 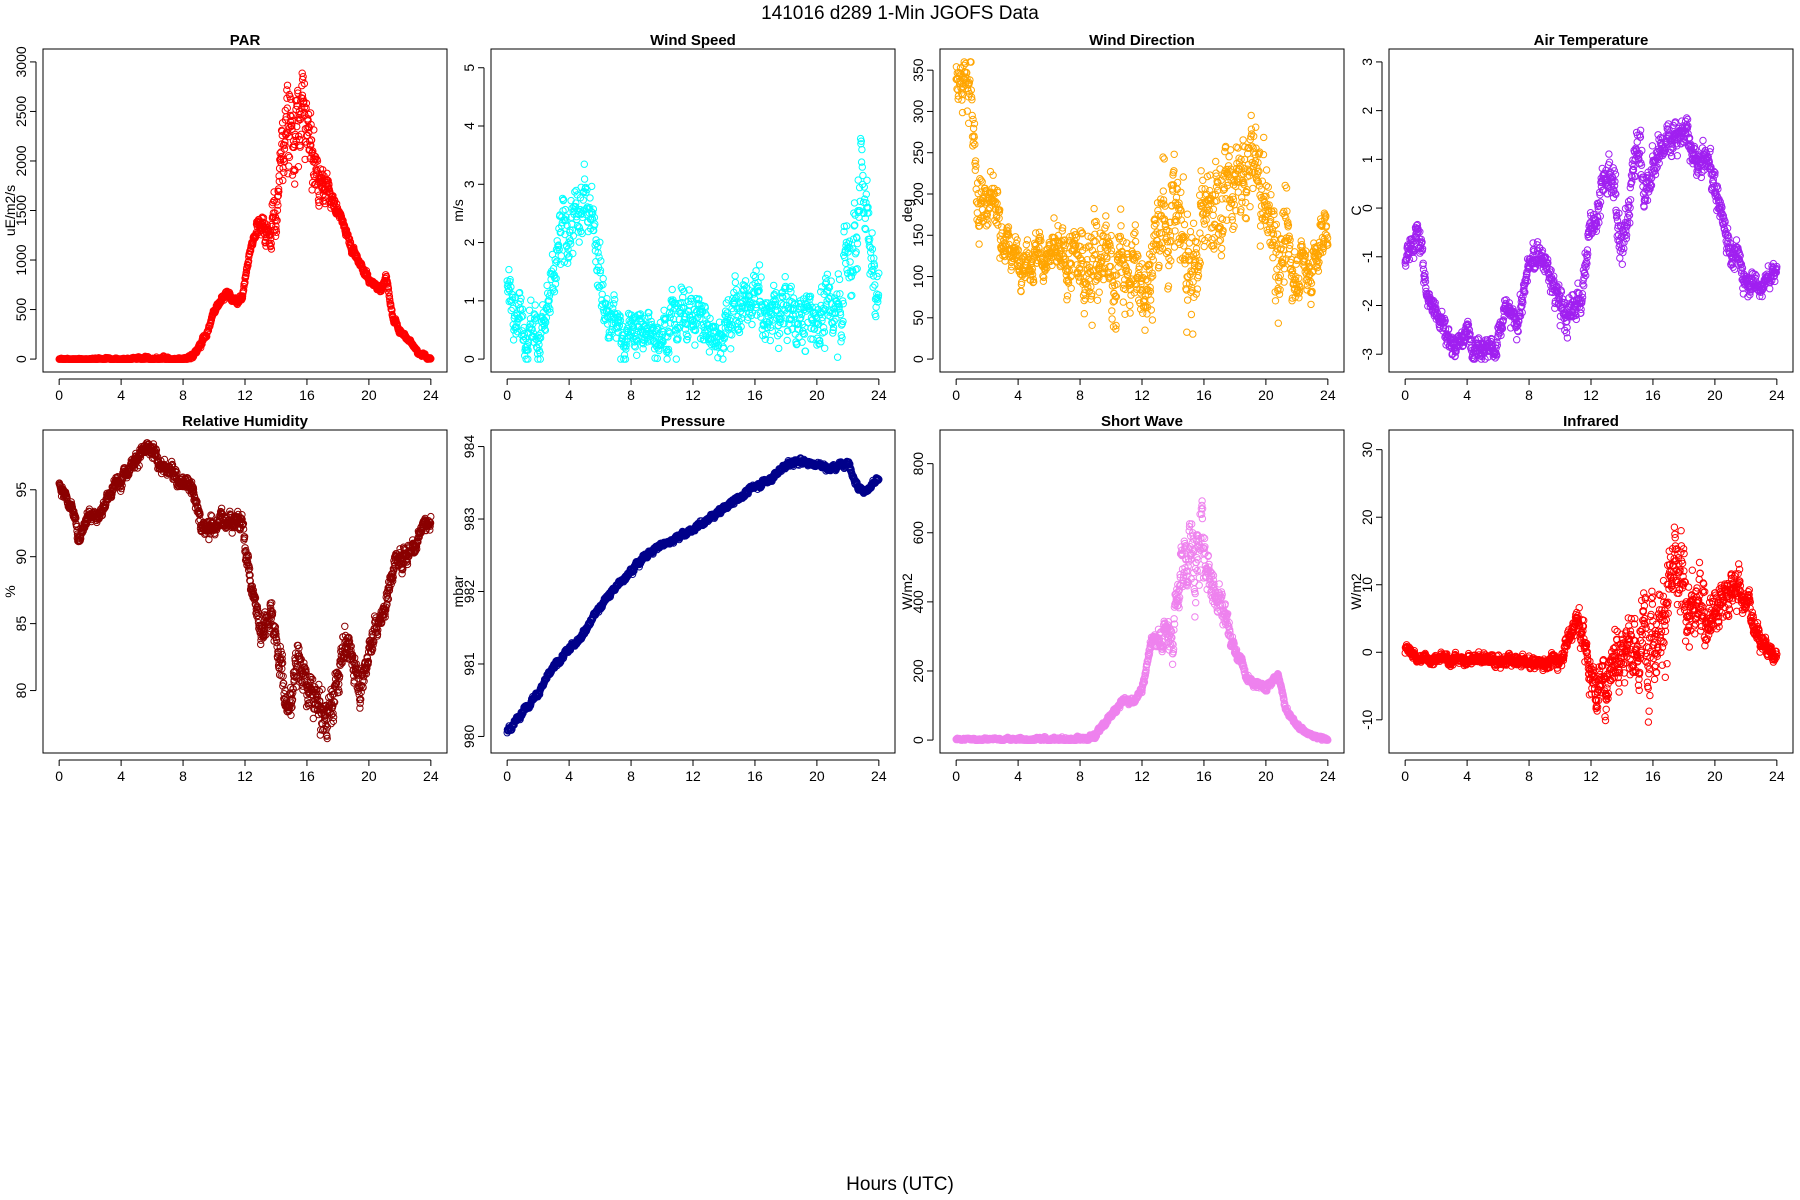 What do you see at coordinates (918, 194) in the screenshot?
I see `y-tick-label: 200` at bounding box center [918, 194].